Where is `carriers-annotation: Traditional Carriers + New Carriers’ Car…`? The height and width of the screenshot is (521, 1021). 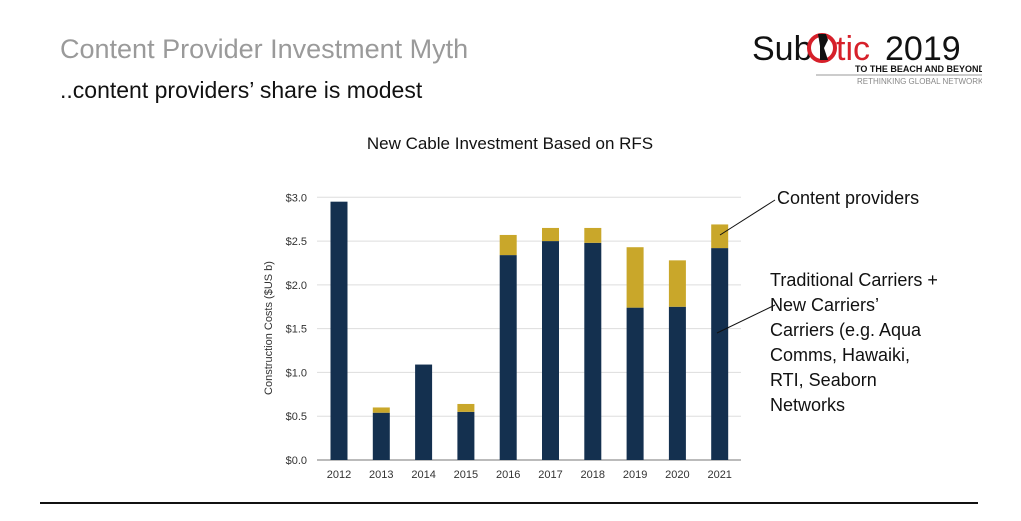 carriers-annotation: Traditional Carriers + New Carriers’ Car… is located at coordinates (854, 343).